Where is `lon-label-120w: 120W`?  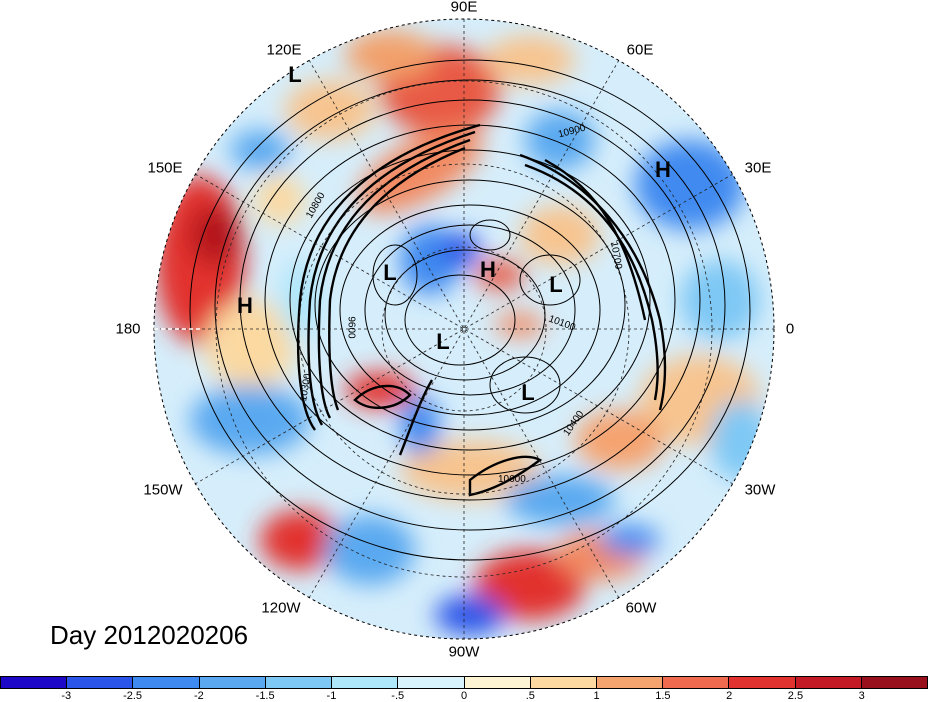
lon-label-120w: 120W is located at coordinates (281, 608).